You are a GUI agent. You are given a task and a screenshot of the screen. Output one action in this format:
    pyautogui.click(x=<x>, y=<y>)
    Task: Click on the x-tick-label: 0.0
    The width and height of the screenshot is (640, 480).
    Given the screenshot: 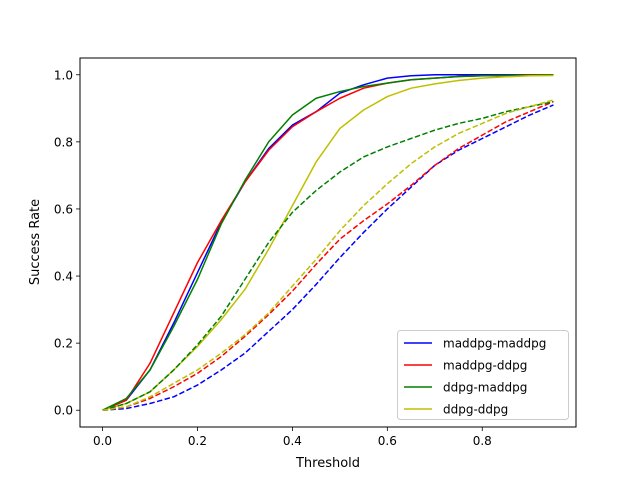 What is the action you would take?
    pyautogui.click(x=102, y=441)
    